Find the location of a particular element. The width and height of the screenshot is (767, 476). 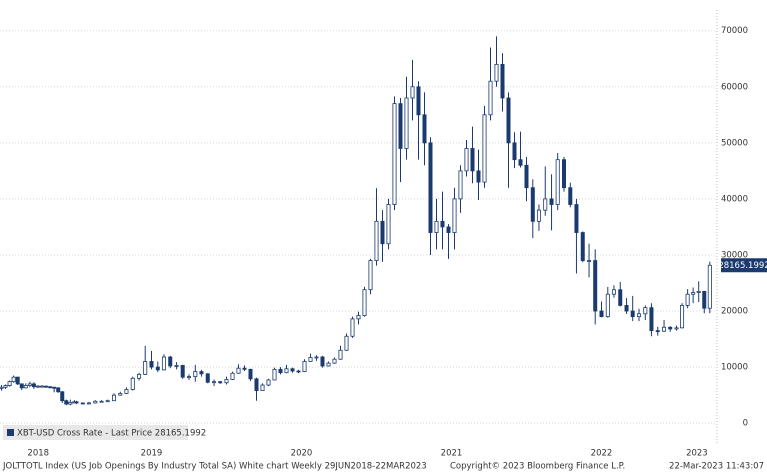

x-tick-label: 2023 is located at coordinates (697, 454).